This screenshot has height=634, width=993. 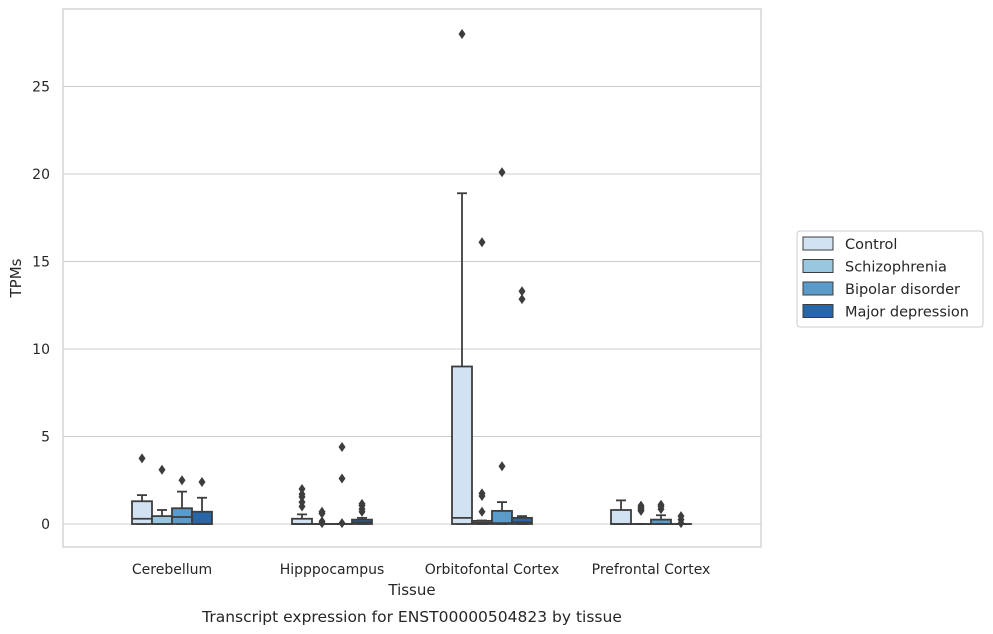 What do you see at coordinates (871, 245) in the screenshot?
I see `legend-label: Control` at bounding box center [871, 245].